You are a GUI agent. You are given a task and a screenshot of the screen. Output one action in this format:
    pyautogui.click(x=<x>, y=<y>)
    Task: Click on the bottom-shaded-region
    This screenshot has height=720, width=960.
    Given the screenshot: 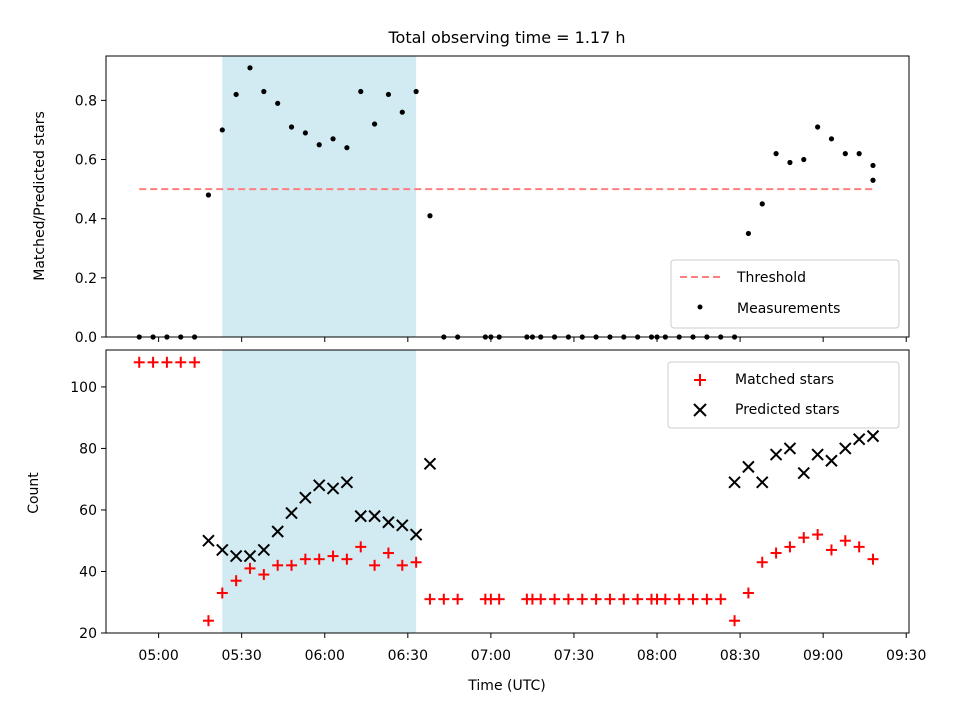 What is the action you would take?
    pyautogui.click(x=319, y=491)
    